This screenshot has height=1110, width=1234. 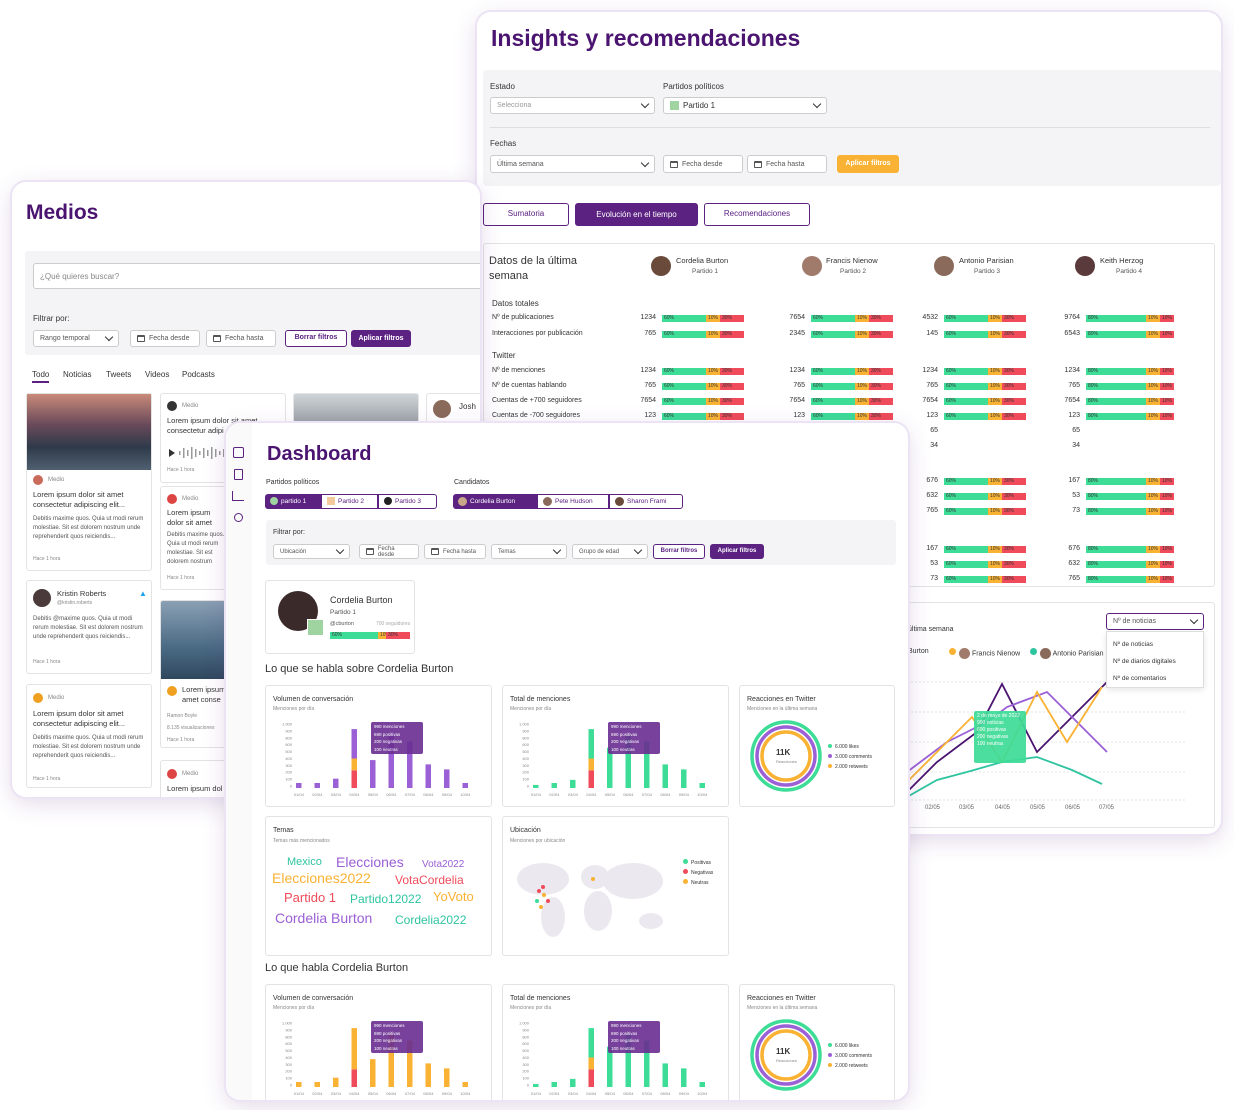 What do you see at coordinates (238, 452) in the screenshot?
I see `dashboard-nav-icon` at bounding box center [238, 452].